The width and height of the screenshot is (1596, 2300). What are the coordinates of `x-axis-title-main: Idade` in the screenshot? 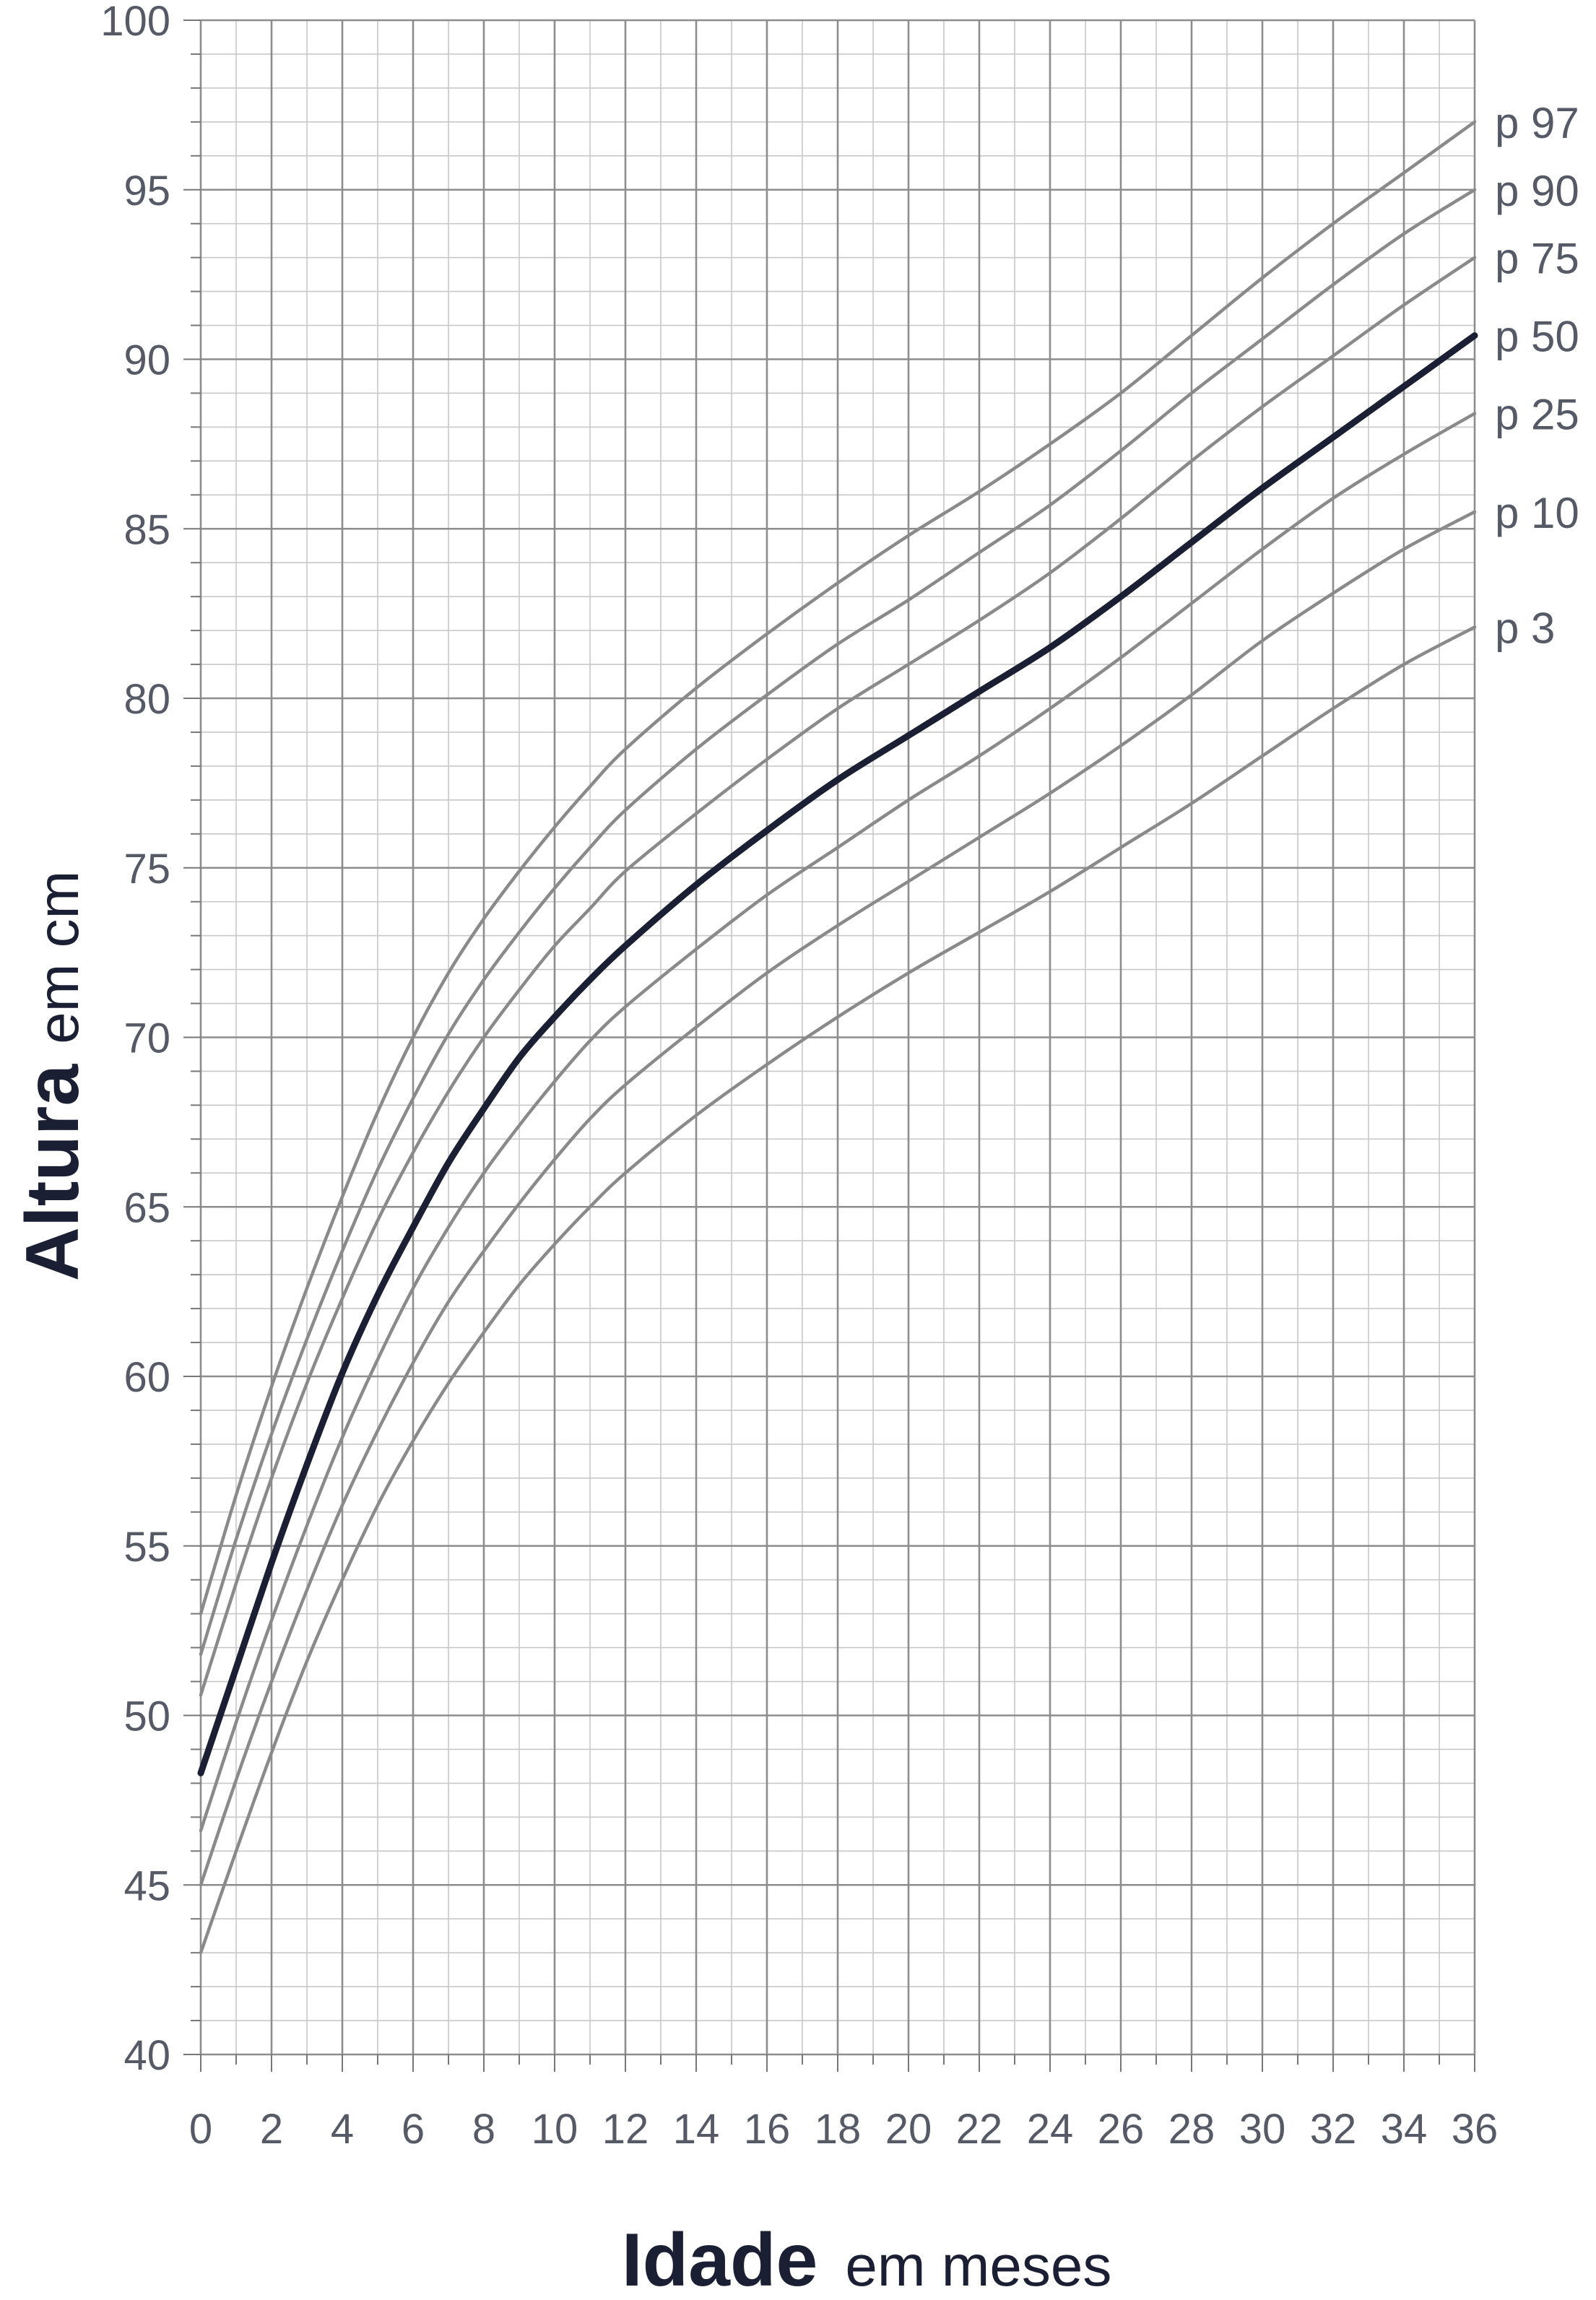 It's located at (720, 2259).